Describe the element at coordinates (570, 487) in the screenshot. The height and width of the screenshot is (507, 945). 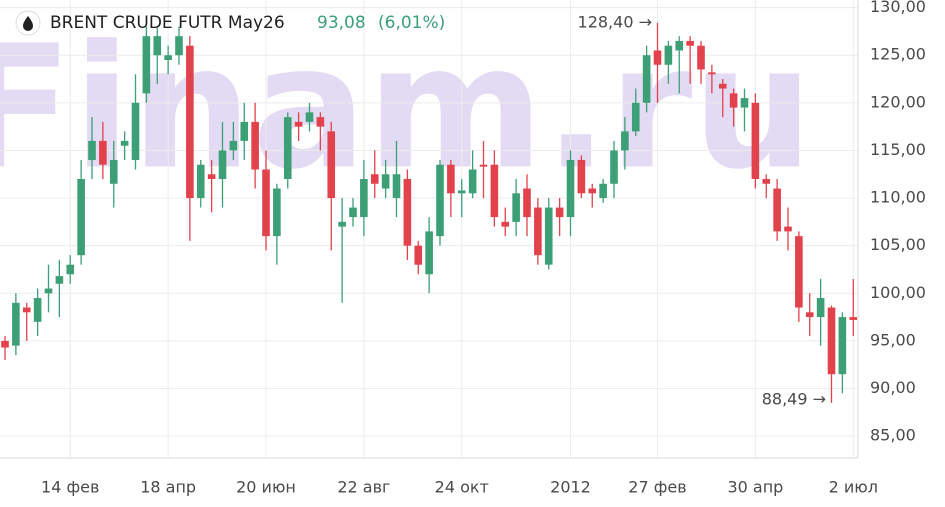
I see `x-tick-label: 2012` at that location.